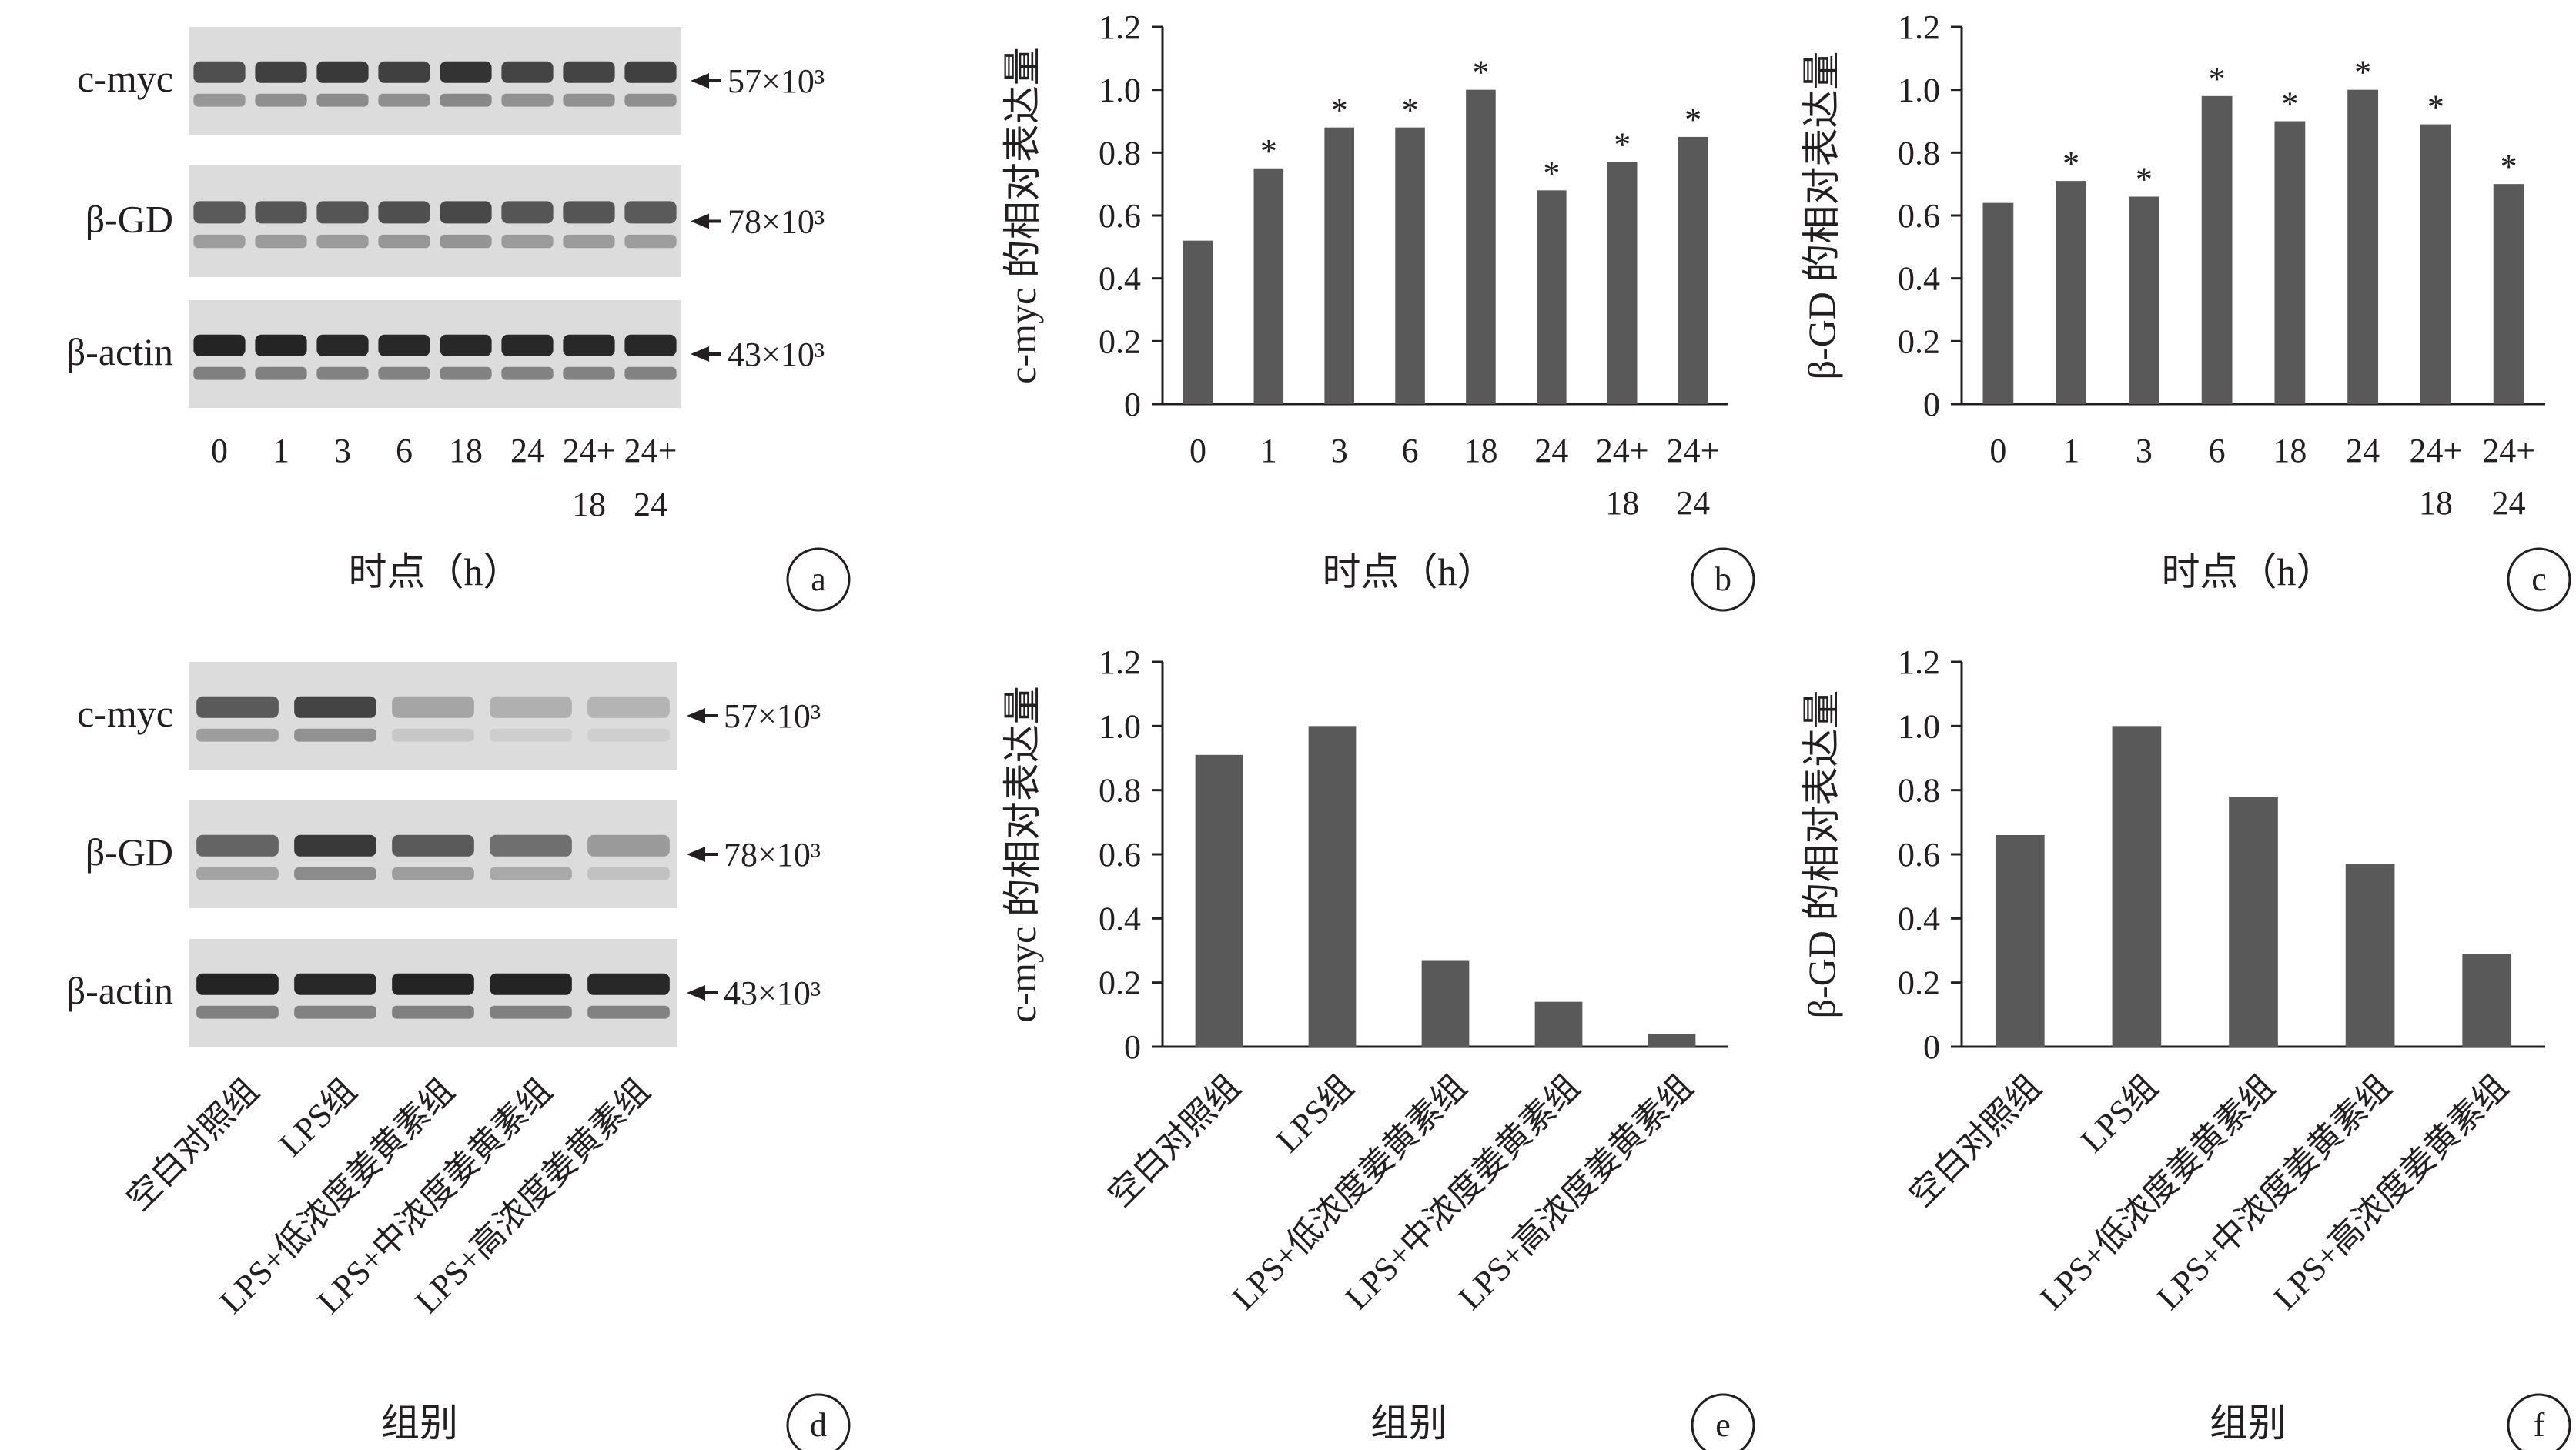 The width and height of the screenshot is (2576, 1450). What do you see at coordinates (342, 451) in the screenshot?
I see `lane-label: 3` at bounding box center [342, 451].